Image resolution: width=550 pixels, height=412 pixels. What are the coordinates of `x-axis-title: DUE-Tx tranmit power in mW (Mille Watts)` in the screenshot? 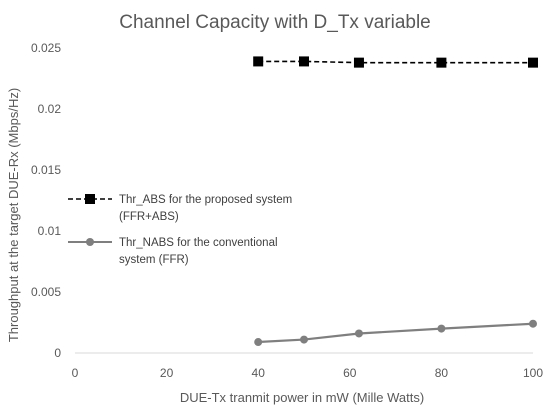 It's located at (302, 397).